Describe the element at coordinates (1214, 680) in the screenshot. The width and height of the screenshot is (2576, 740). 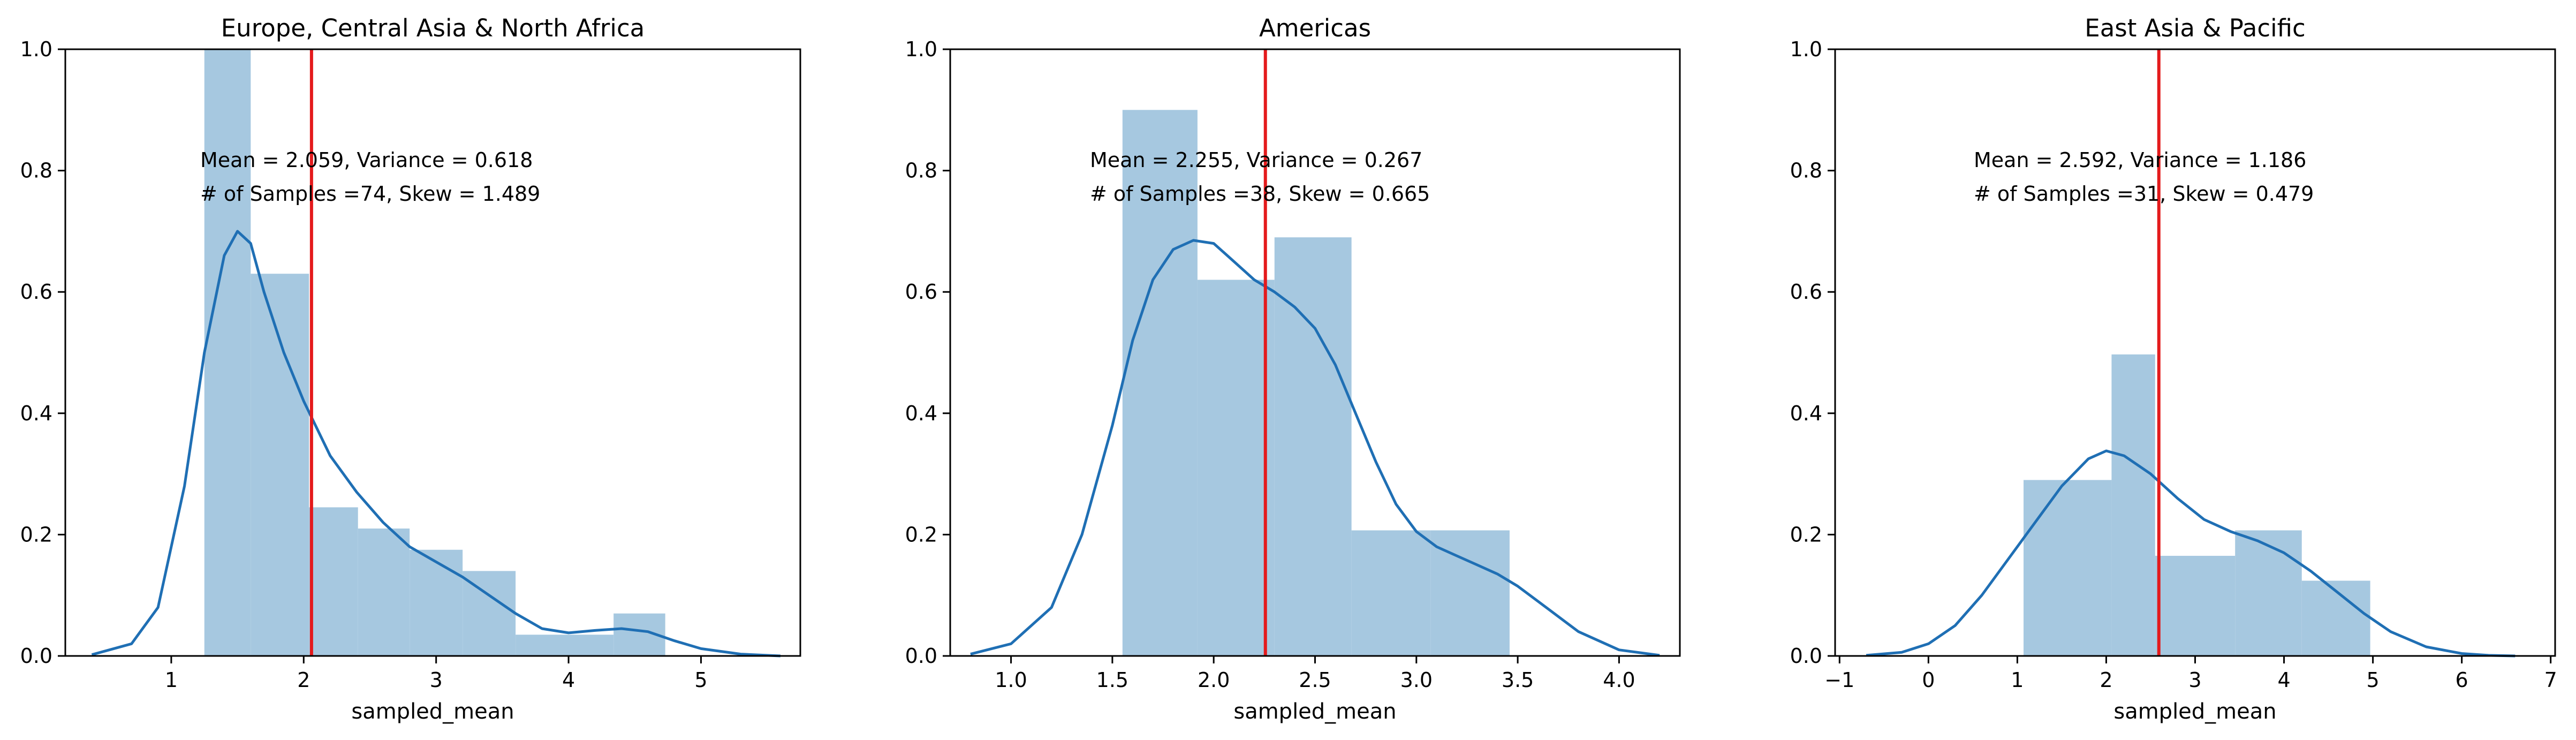
I see `x-tick-label: 2.0` at that location.